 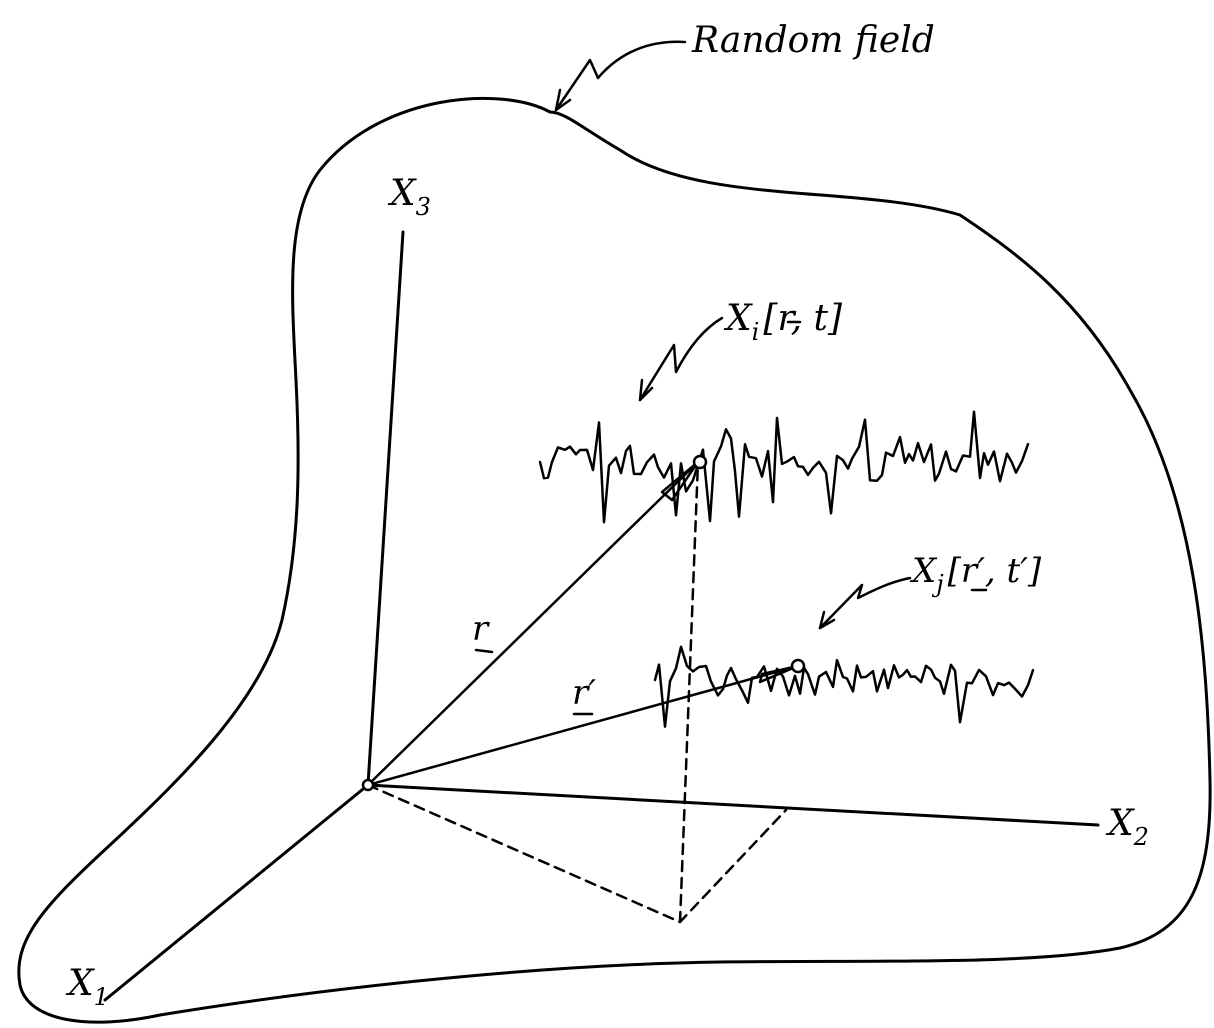 I want to click on process-xj-trace, so click(x=844, y=686).